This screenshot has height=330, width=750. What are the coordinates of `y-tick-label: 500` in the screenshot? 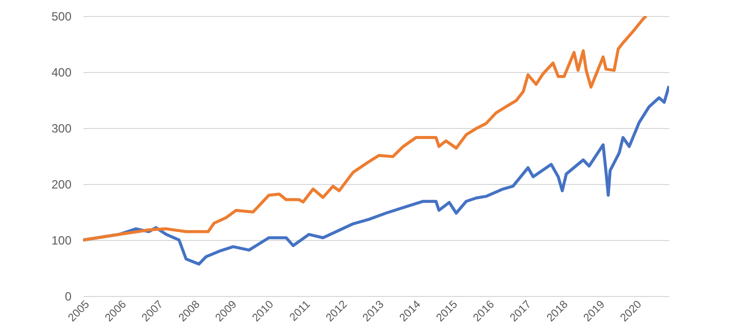 It's located at (61, 17).